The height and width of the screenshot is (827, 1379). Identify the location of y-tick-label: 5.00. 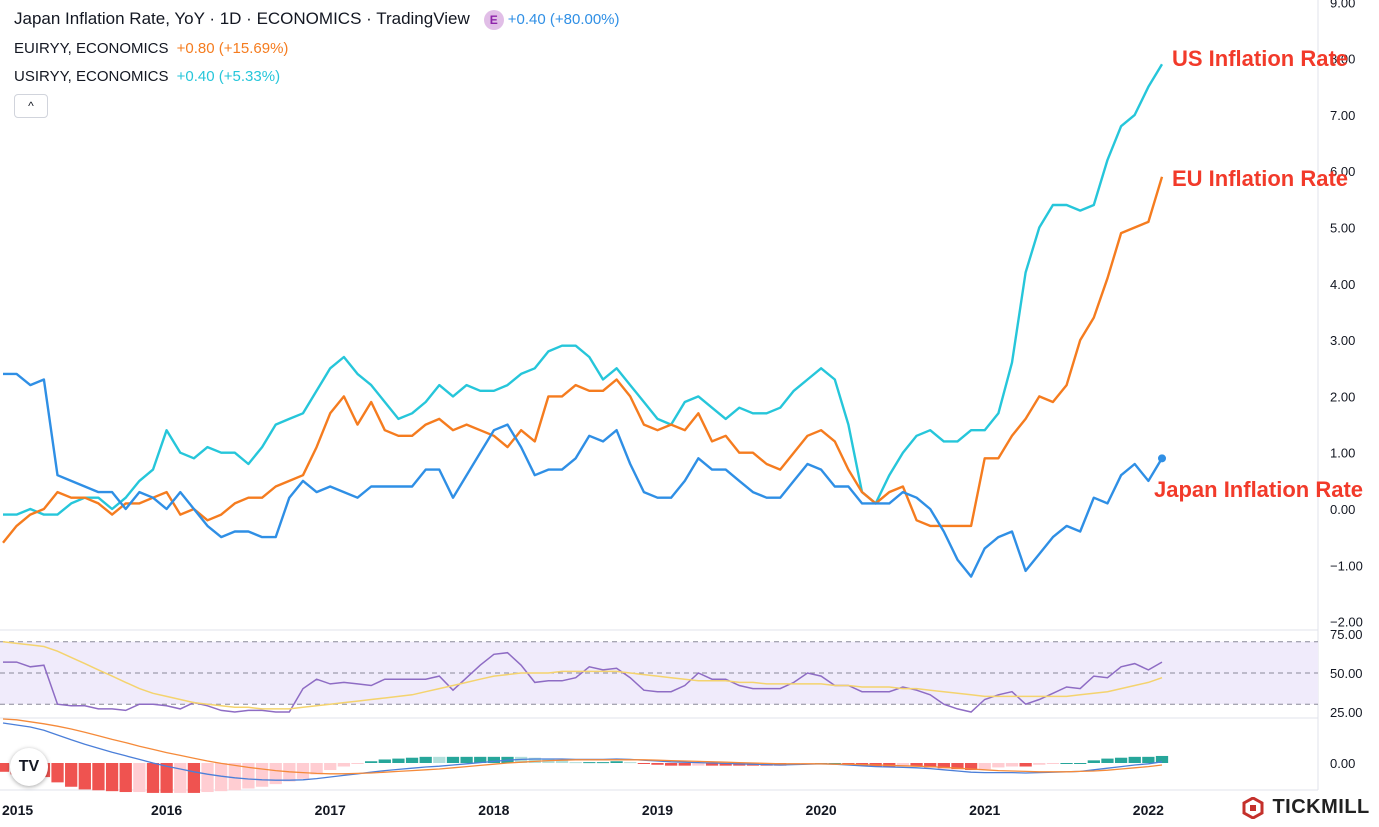
(1342, 228).